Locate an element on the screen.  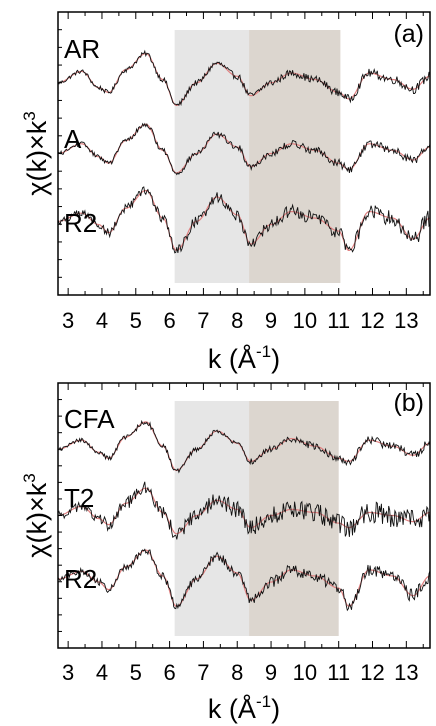
data-line-cfa is located at coordinates (244, 446).